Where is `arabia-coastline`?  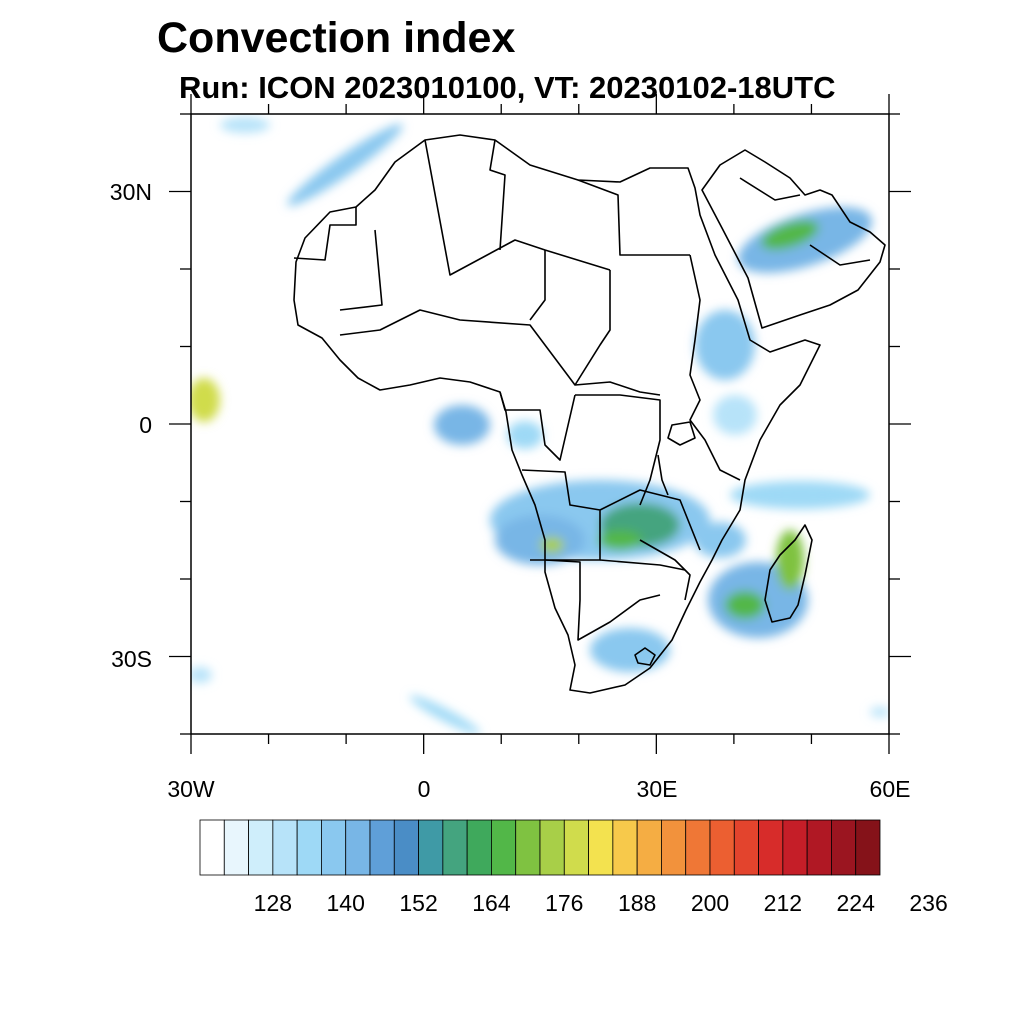
arabia-coastline is located at coordinates (793, 239).